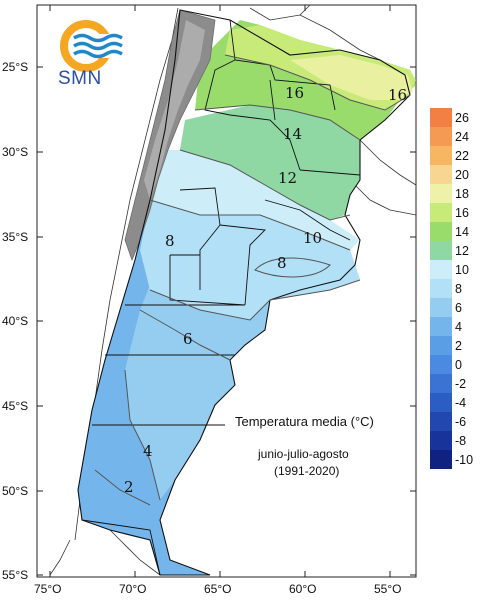 Image resolution: width=486 pixels, height=600 pixels. I want to click on legend-label: -6, so click(460, 422).